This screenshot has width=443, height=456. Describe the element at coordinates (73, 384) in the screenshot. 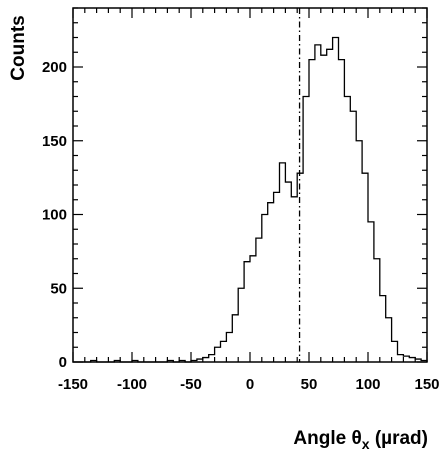

I see `x-tick-label: -150` at that location.